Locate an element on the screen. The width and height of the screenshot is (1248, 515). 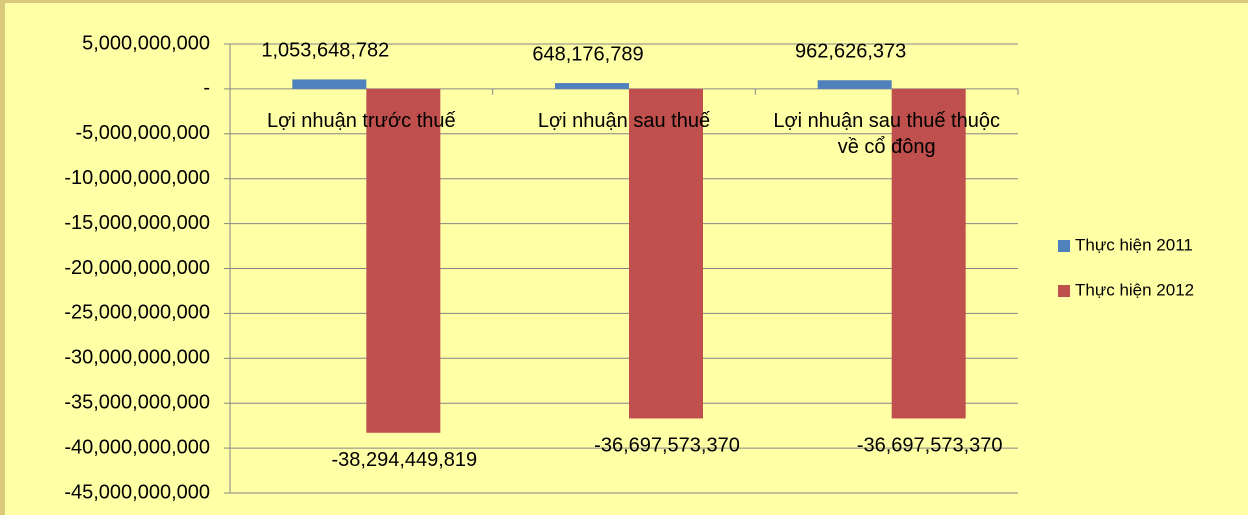
legend-label: Thực hiện 2011 is located at coordinates (1134, 244).